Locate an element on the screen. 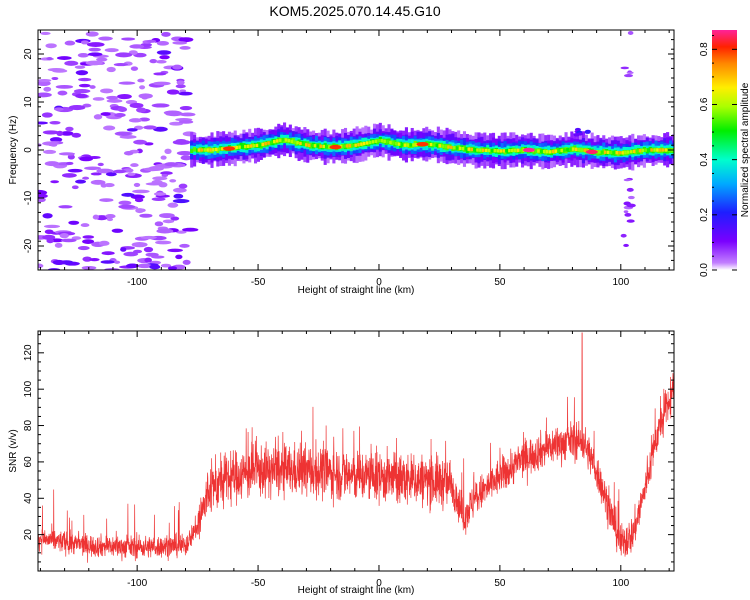  colorbar-tick-label: 0.6 is located at coordinates (704, 104).